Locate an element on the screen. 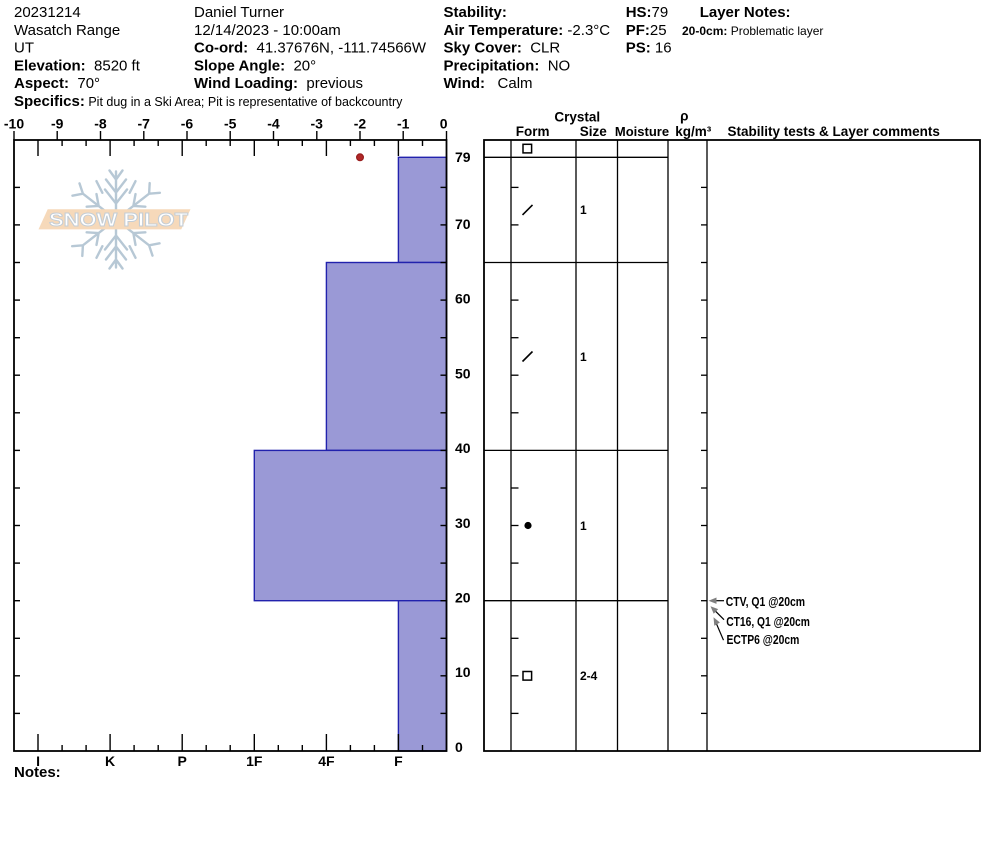 The image size is (994, 845). svg-text: Layer Notes: is located at coordinates (745, 12).